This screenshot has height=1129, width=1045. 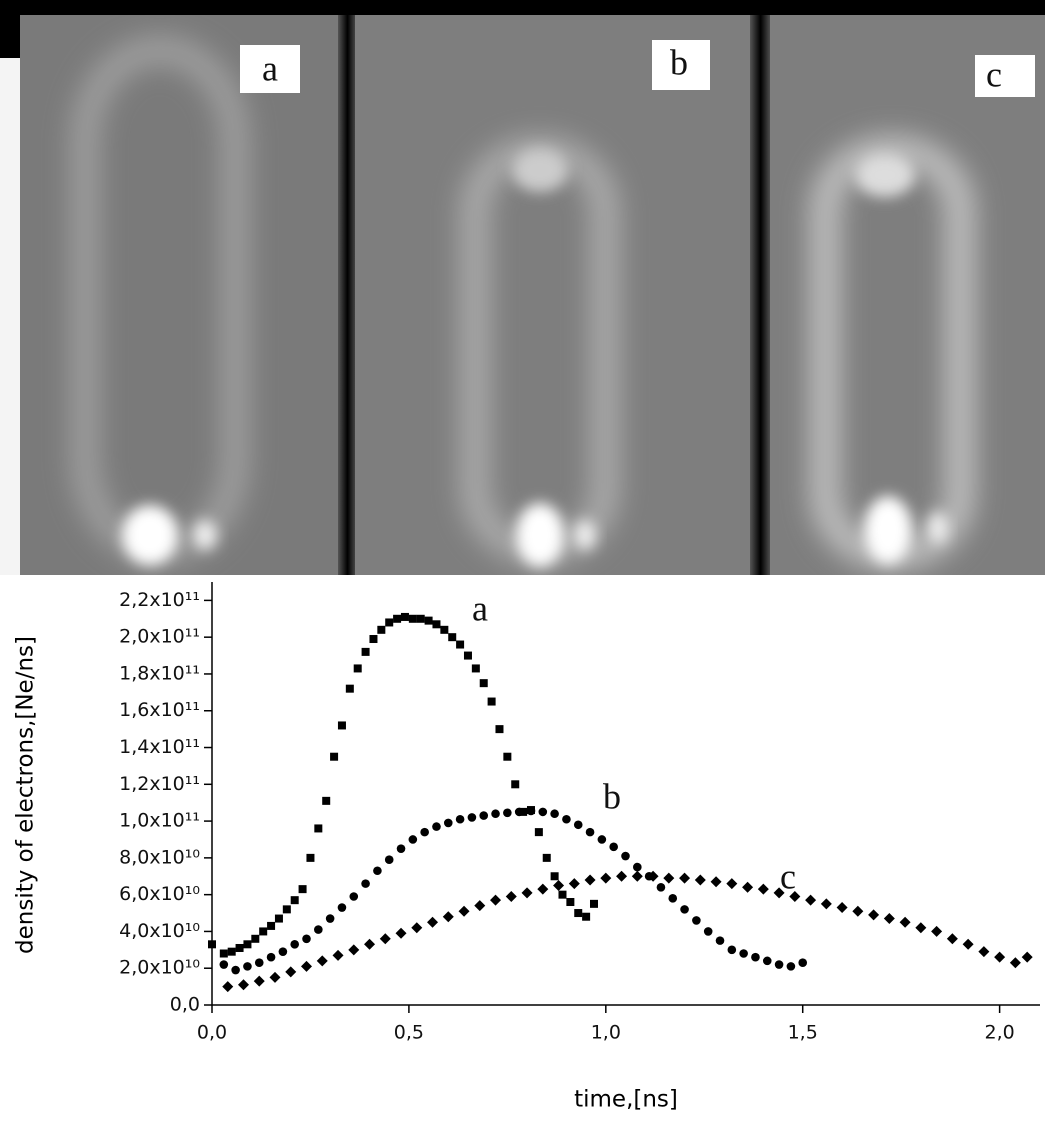 I want to click on x-tick-label: 2,0, so click(x=1000, y=1033).